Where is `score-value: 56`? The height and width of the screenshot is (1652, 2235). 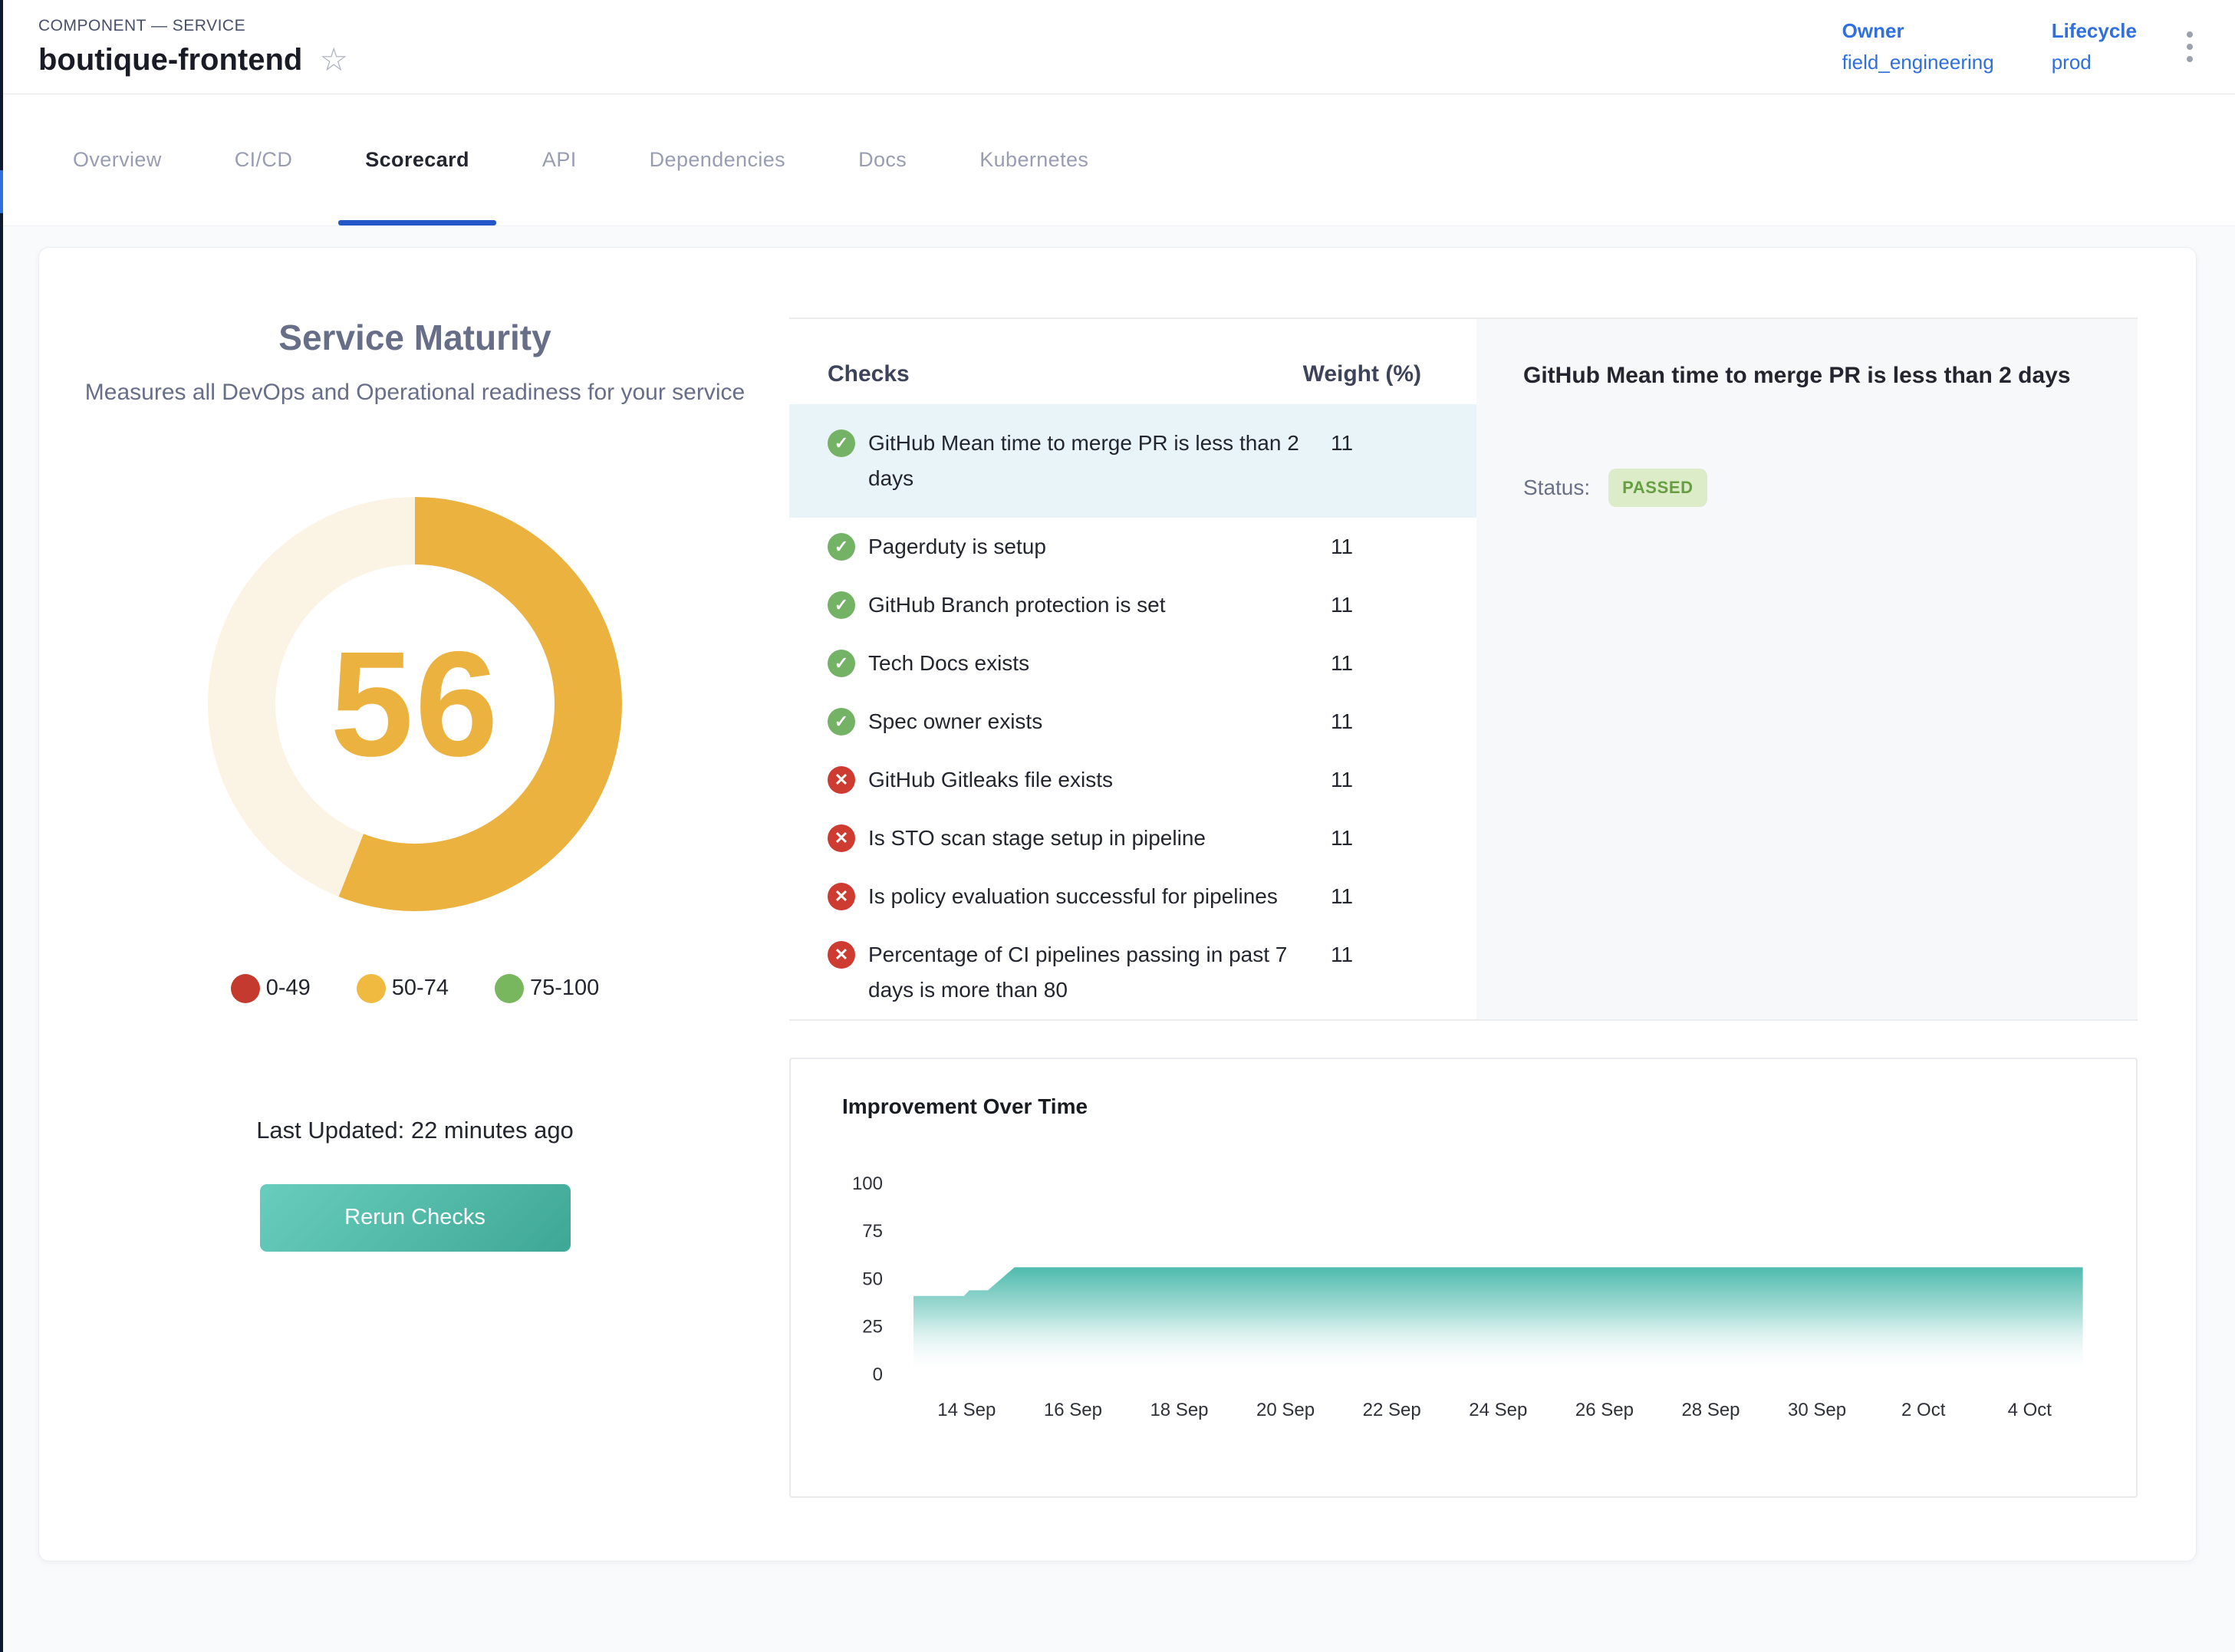 score-value: 56 is located at coordinates (415, 704).